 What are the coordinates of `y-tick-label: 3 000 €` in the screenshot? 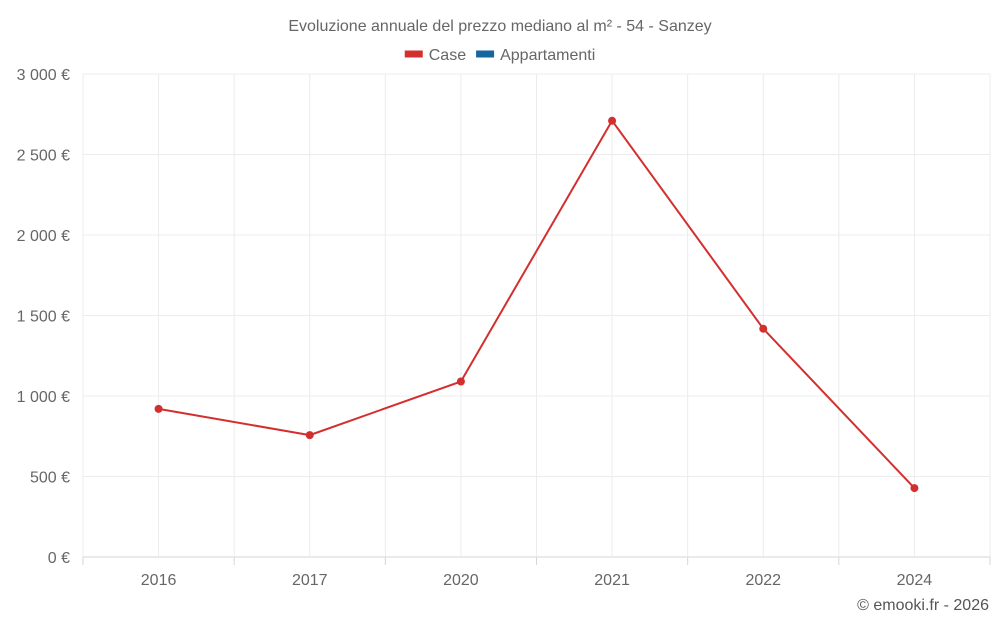 It's located at (43, 75).